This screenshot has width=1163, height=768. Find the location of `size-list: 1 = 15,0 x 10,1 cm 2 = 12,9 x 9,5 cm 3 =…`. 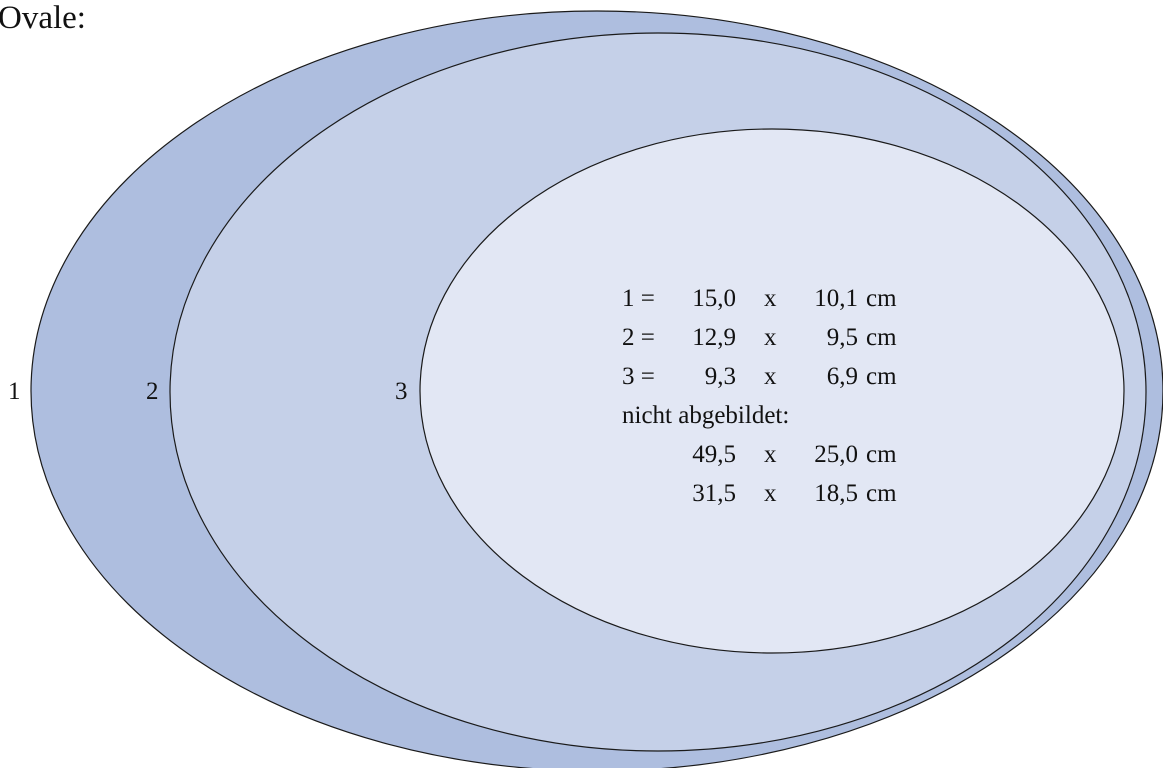

size-list: 1 = 15,0 x 10,1 cm 2 = 12,9 x 9,5 cm 3 =… is located at coordinates (759, 396).